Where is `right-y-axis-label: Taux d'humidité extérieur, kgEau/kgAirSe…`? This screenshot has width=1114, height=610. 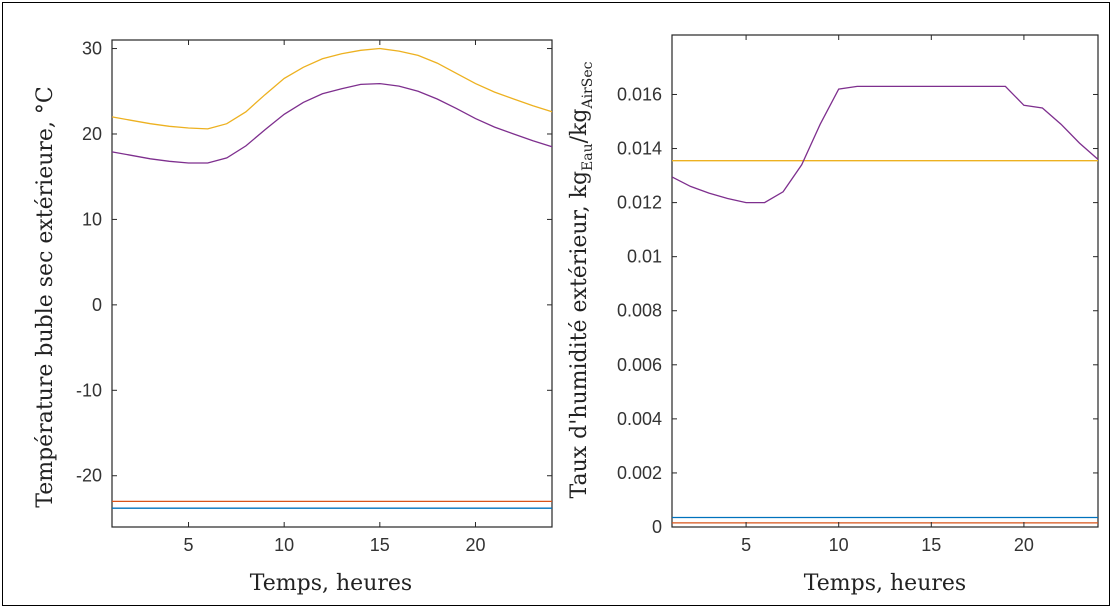
right-y-axis-label: Taux d'humidité extérieur, kgEau/kgAirSe… is located at coordinates (581, 279).